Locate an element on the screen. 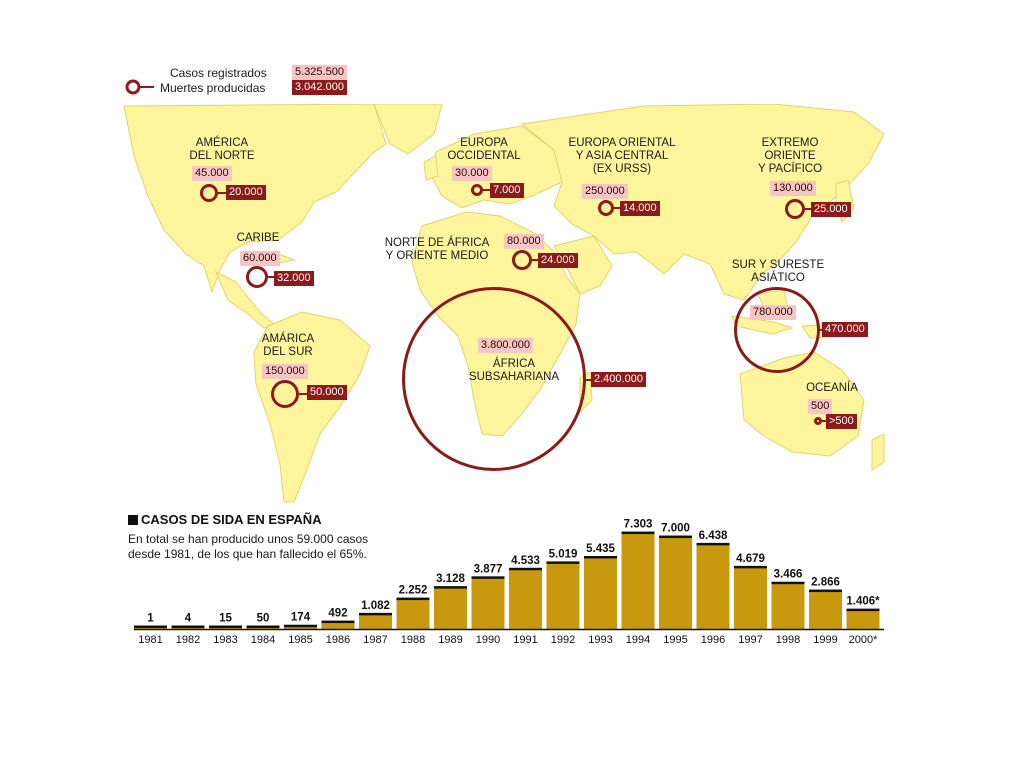  bar-1991 is located at coordinates (525, 599).